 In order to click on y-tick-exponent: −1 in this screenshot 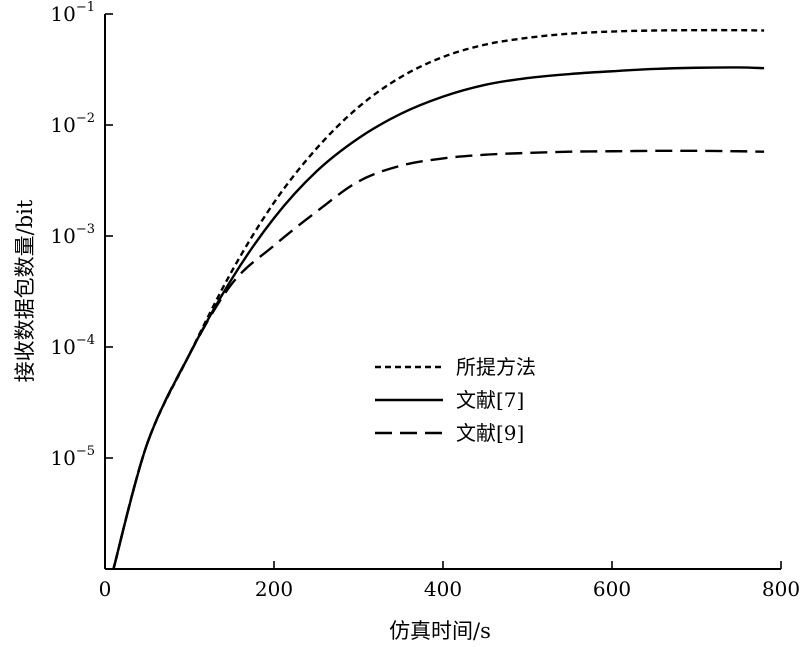, I will do `click(85, 7)`.